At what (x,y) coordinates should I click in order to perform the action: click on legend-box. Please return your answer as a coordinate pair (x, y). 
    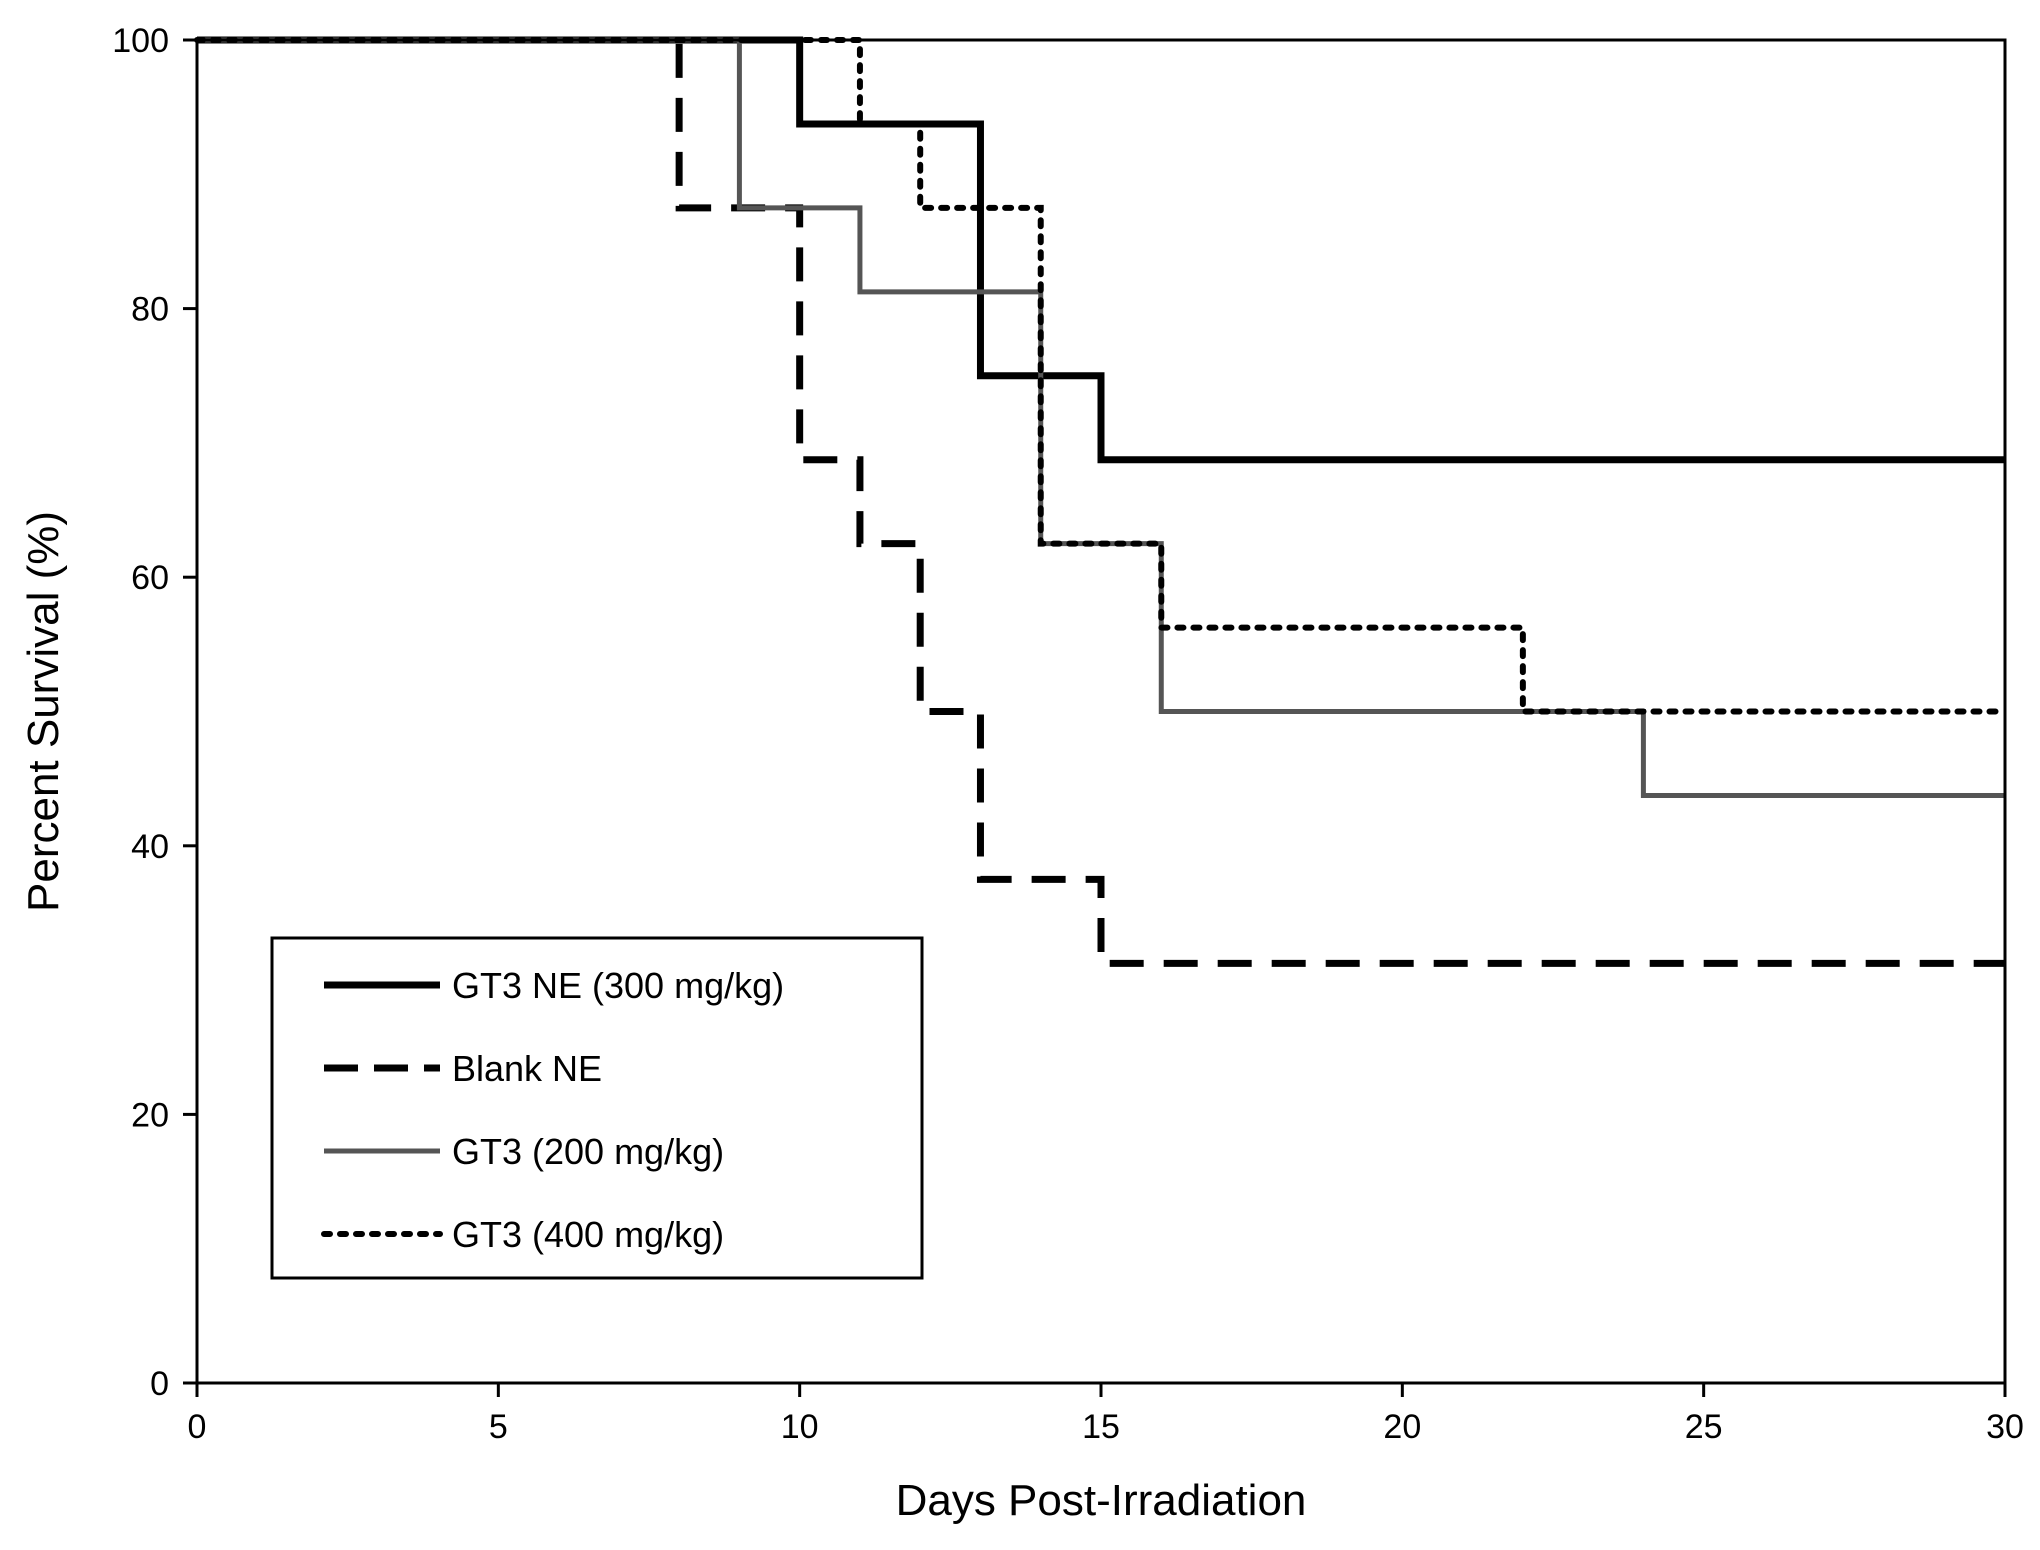
    Looking at the image, I should click on (597, 1108).